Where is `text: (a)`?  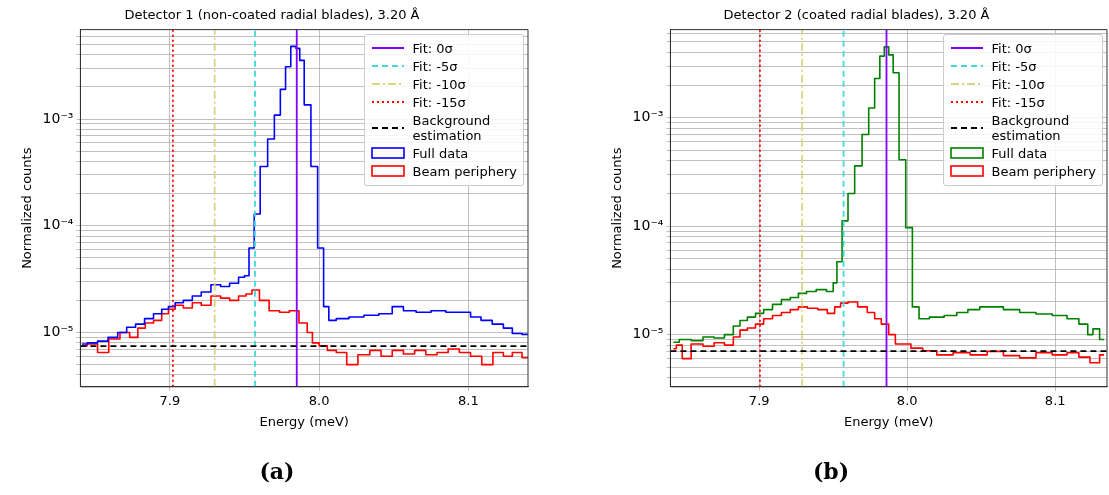 text: (a) is located at coordinates (277, 471).